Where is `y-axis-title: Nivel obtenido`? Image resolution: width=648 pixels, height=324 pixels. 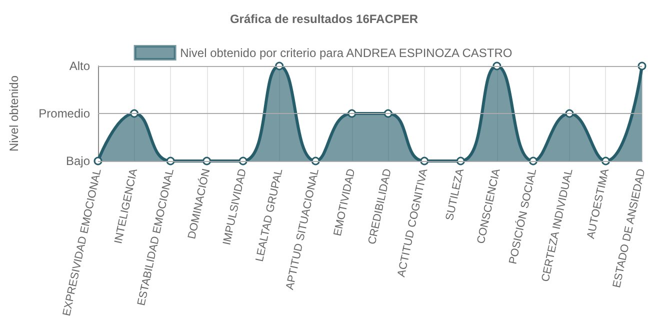
y-axis-title: Nivel obtenido is located at coordinates (14, 113).